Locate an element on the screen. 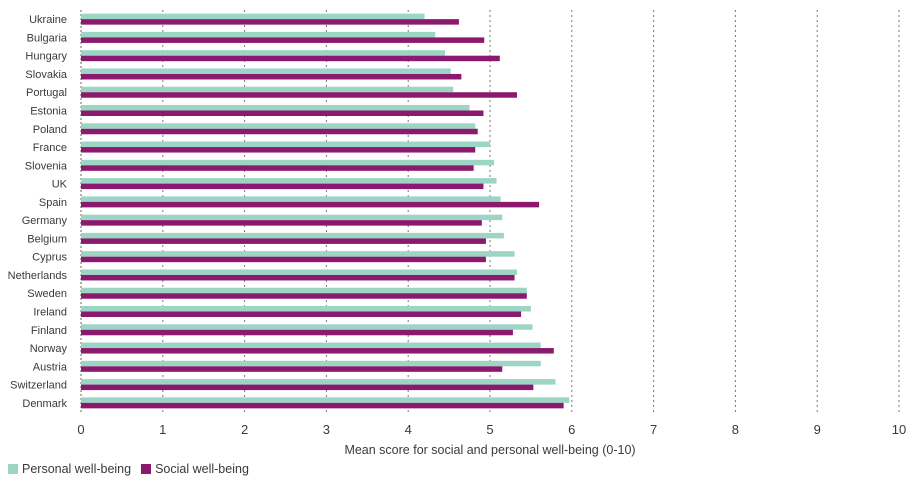 This screenshot has height=482, width=908. legend-label-social: Social well-being is located at coordinates (202, 469).